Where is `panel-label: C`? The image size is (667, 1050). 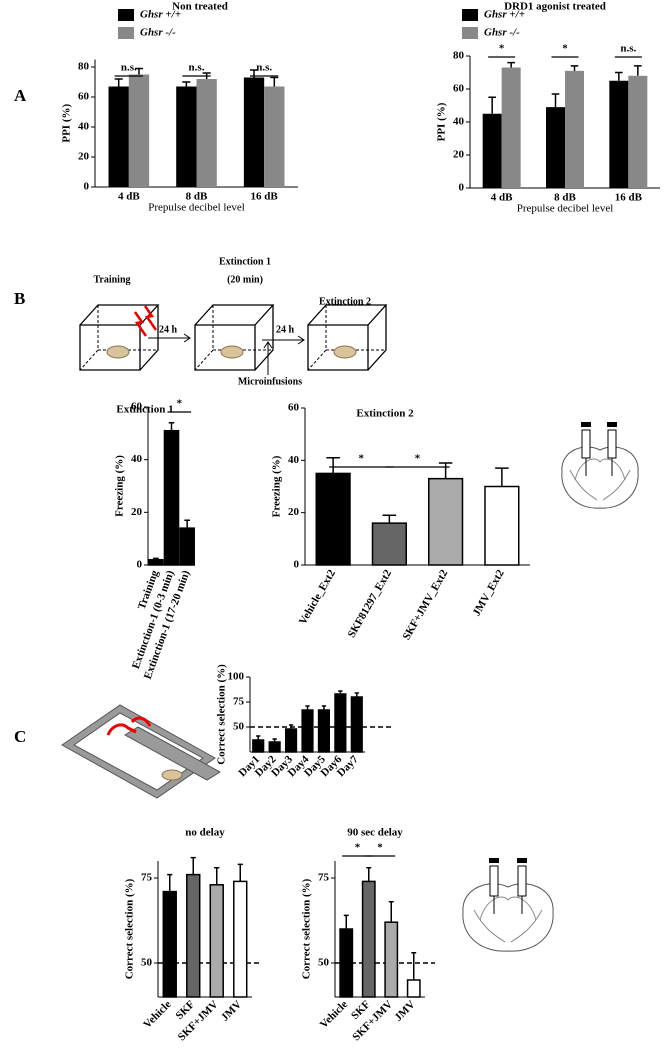 panel-label: C is located at coordinates (20, 736).